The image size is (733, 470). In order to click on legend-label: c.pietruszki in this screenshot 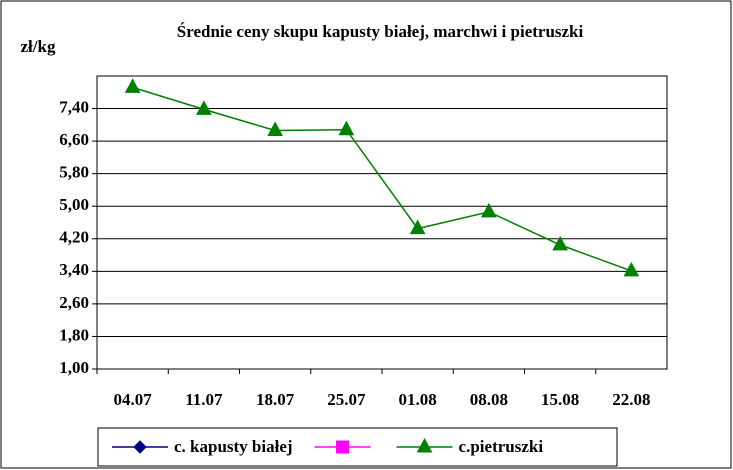, I will do `click(501, 446)`.